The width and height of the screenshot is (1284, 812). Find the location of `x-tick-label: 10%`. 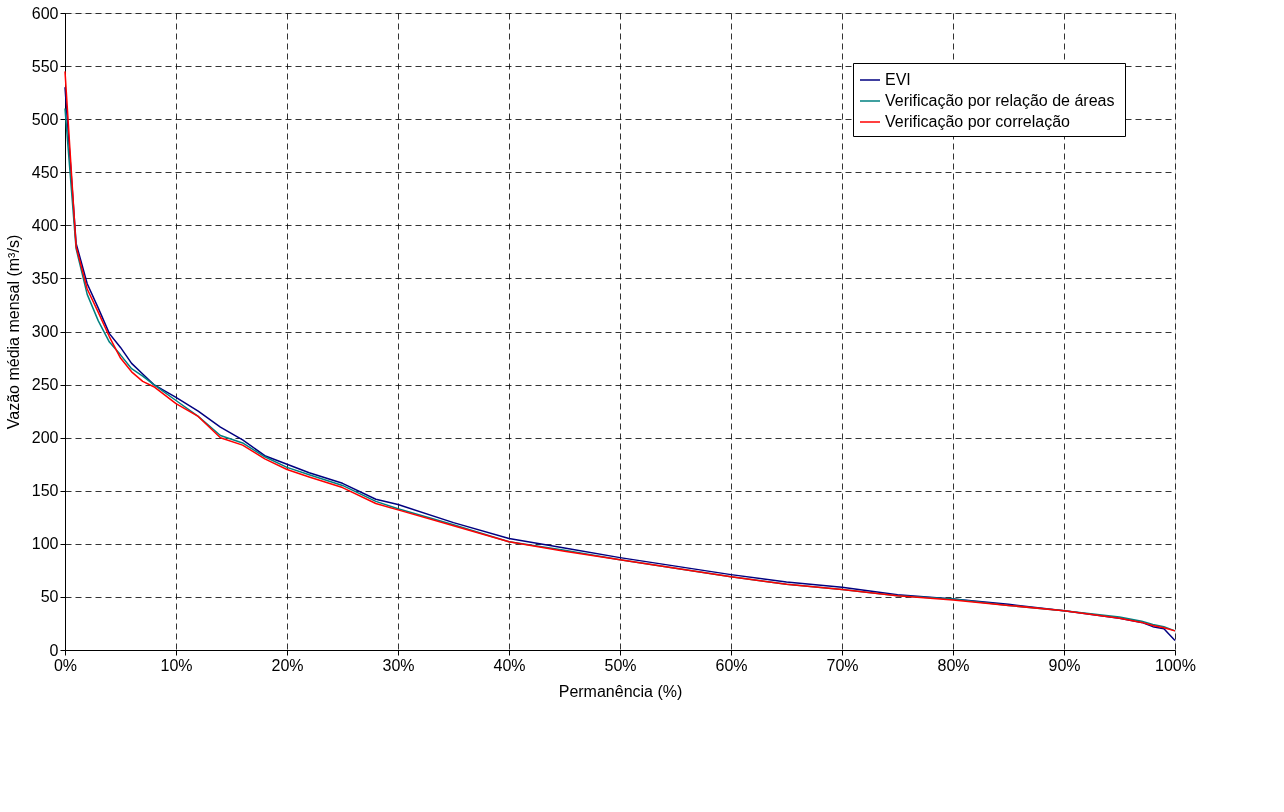

x-tick-label: 10% is located at coordinates (176, 665).